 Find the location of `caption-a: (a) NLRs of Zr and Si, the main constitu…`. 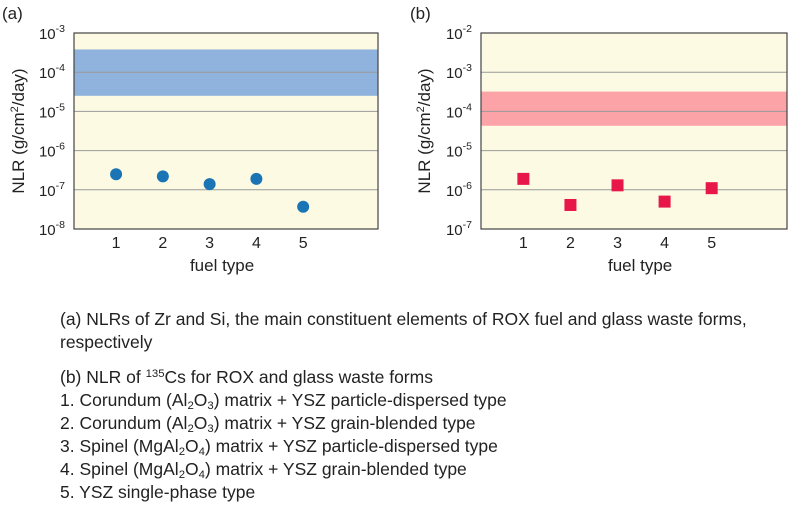

caption-a: (a) NLRs of Zr and Si, the main constitu… is located at coordinates (403, 330).